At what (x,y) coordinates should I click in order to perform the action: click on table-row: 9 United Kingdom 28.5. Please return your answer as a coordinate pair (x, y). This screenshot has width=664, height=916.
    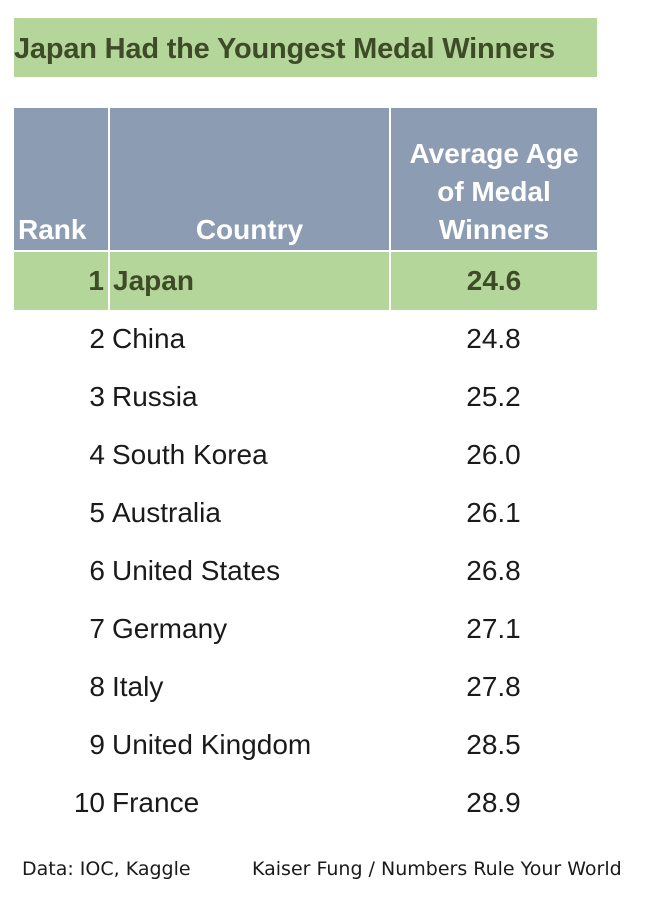
    Looking at the image, I should click on (305, 745).